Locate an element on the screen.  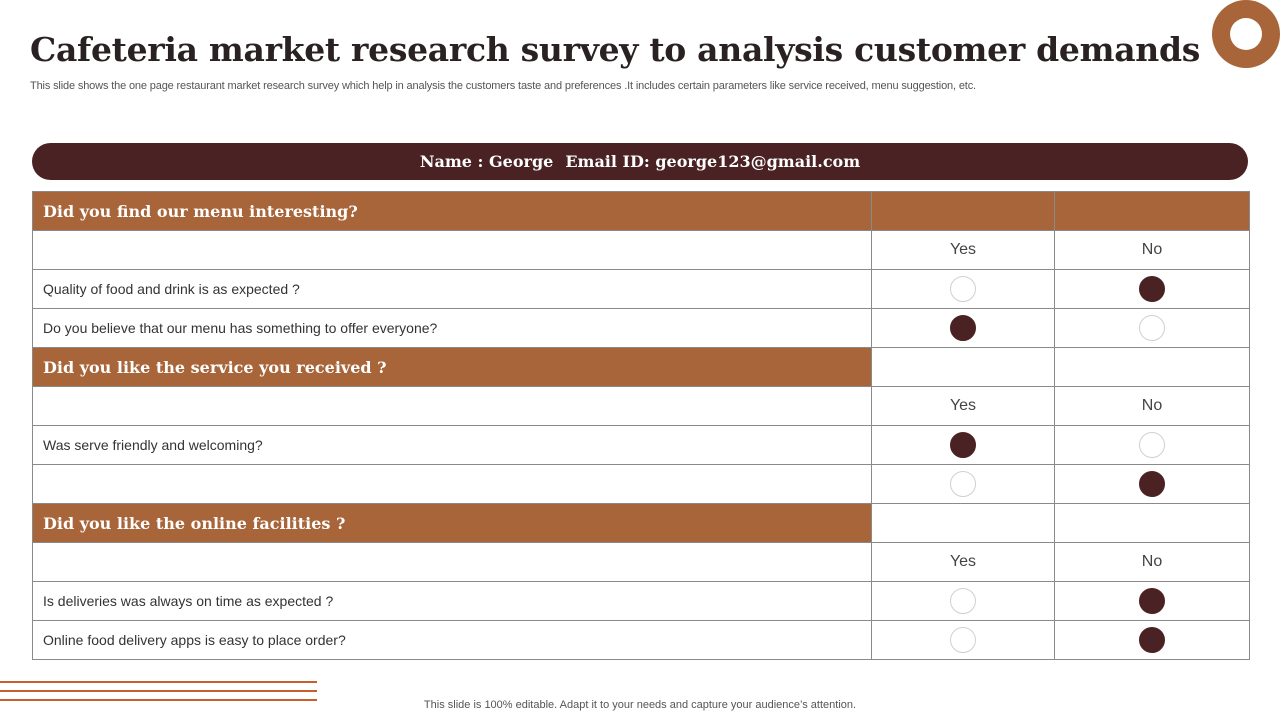
respondent-email: Email ID: george123@gmail.com is located at coordinates (713, 161).